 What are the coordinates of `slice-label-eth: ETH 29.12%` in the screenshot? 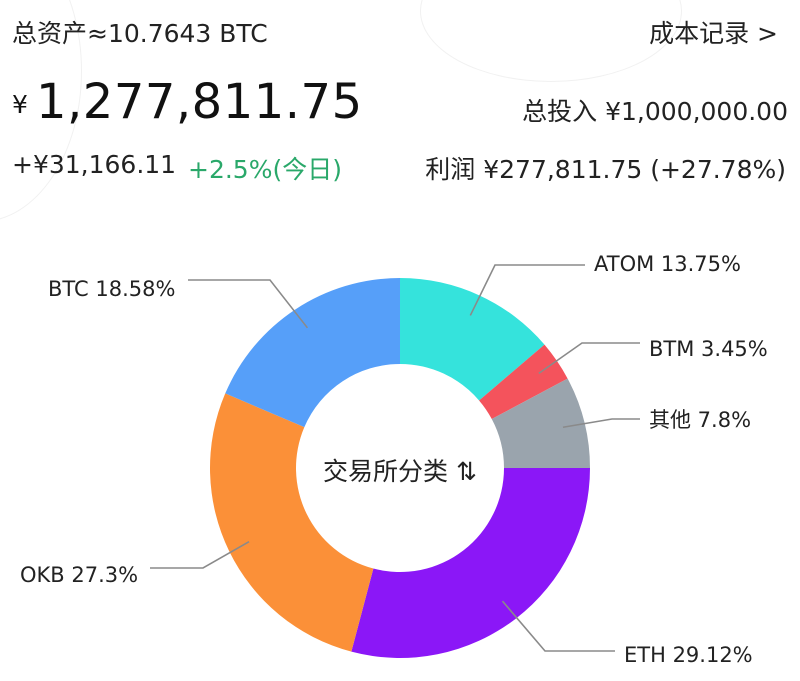 It's located at (688, 655).